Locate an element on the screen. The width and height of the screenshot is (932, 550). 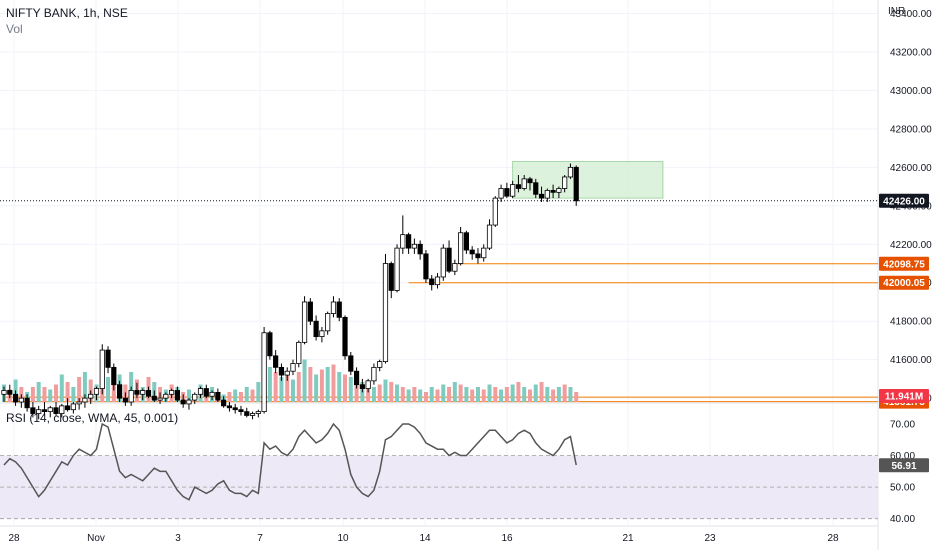
price-tick-label: 43000.00 is located at coordinates (911, 91).